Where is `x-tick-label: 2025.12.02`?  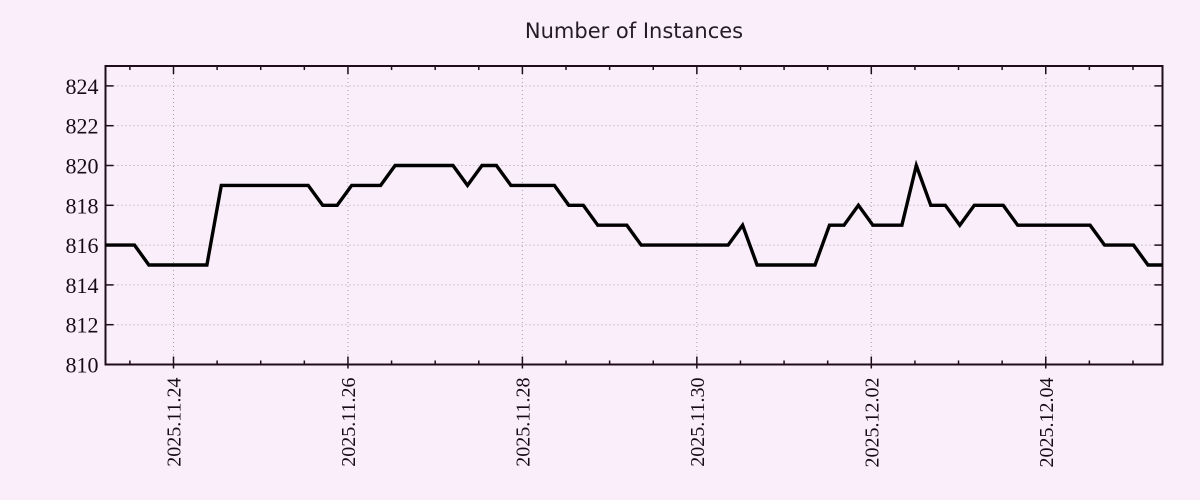 x-tick-label: 2025.12.02 is located at coordinates (872, 423).